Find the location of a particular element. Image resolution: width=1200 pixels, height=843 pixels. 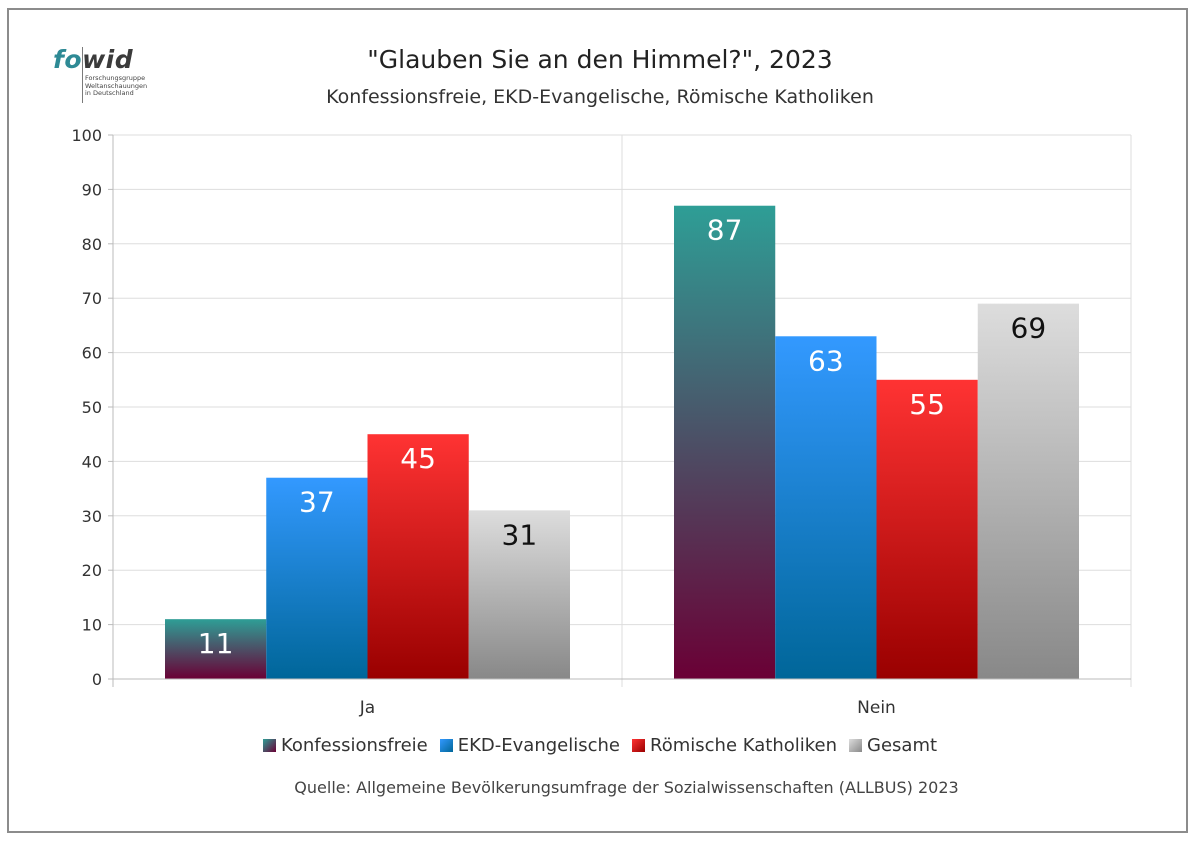

y-tick-label: 60 is located at coordinates (92, 353).